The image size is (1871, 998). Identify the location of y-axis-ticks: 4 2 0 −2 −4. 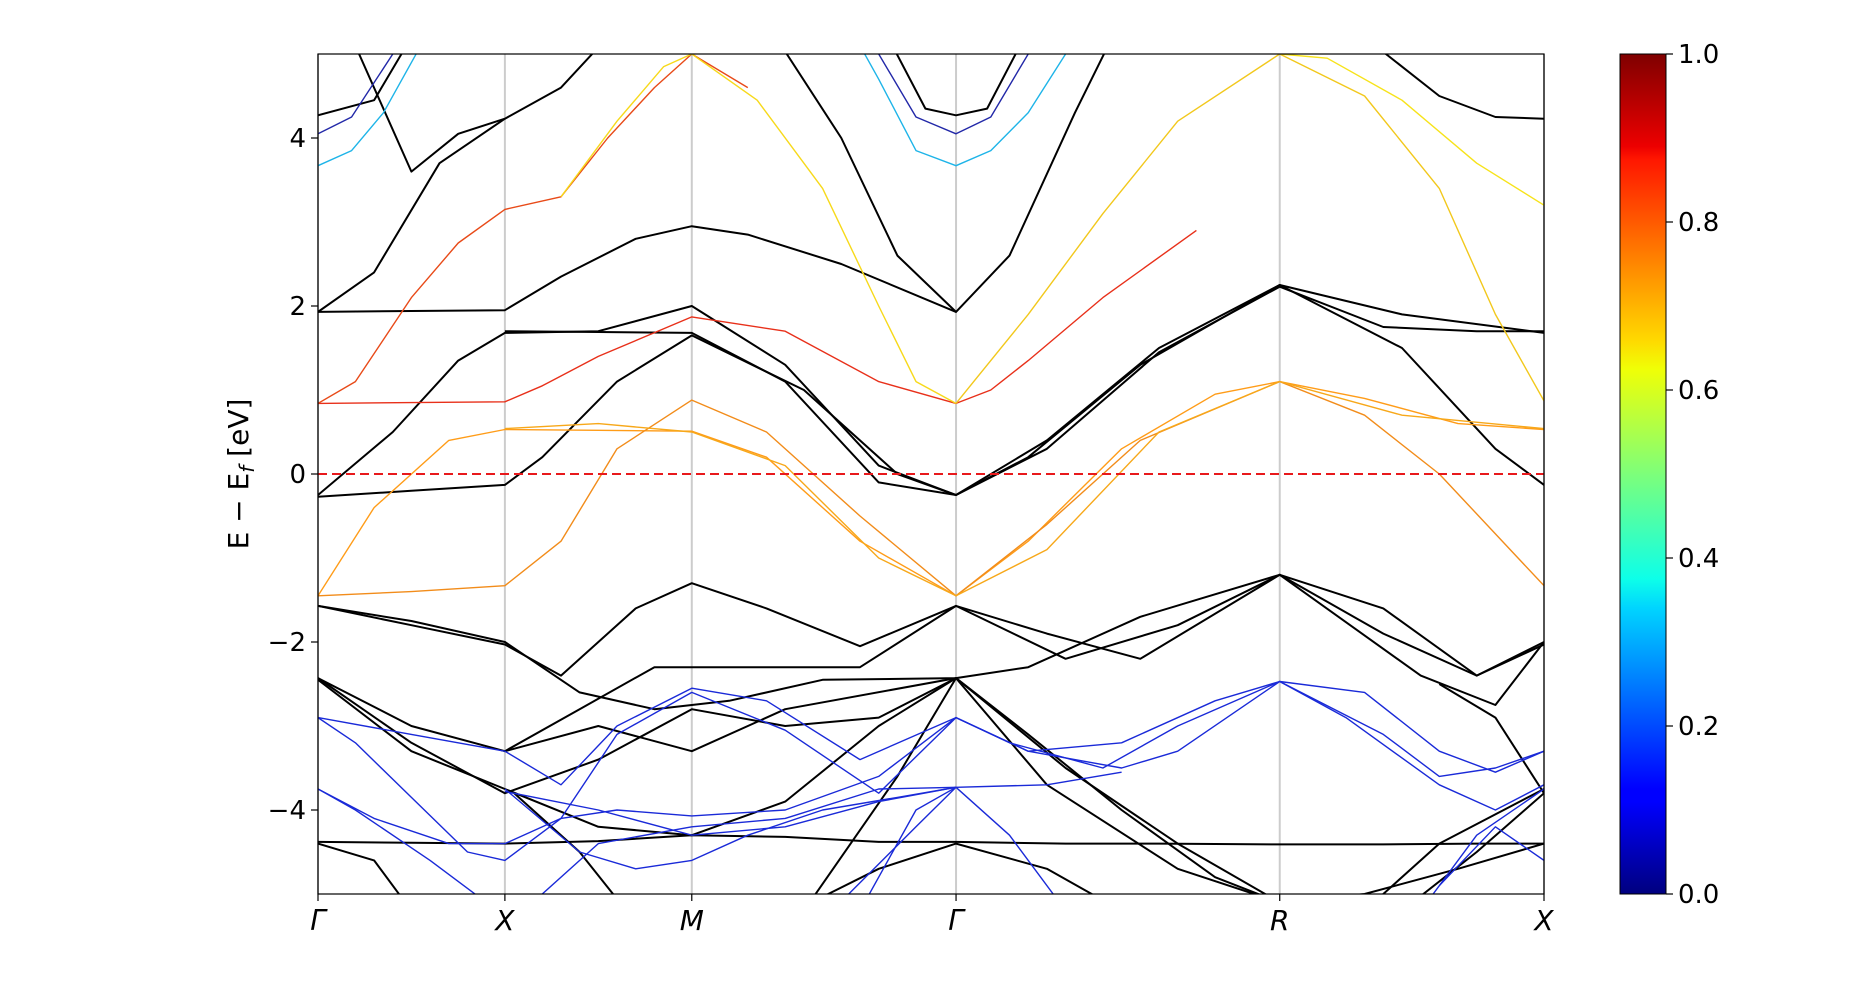
(293, 475).